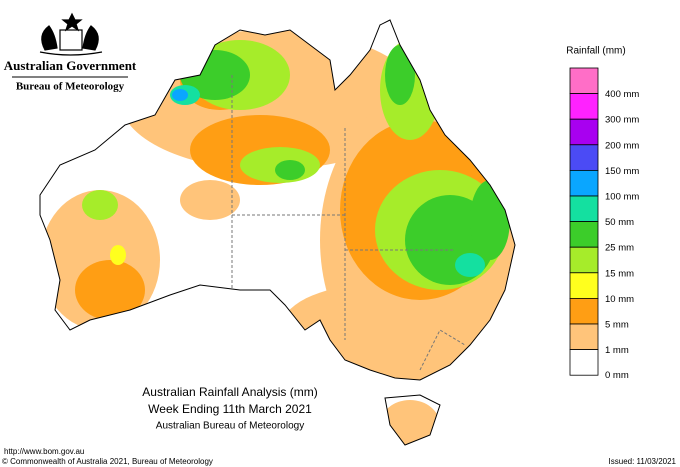 Image resolution: width=680 pixels, height=467 pixels. Describe the element at coordinates (230, 426) in the screenshot. I see `map-subtitle: Australian Bureau of Meteorology` at that location.